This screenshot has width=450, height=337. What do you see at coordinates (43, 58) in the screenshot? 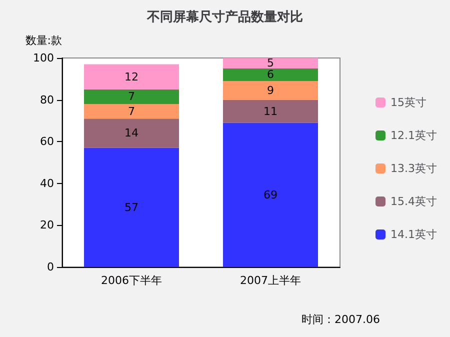
I see `y-tick-label: 100` at bounding box center [43, 58].